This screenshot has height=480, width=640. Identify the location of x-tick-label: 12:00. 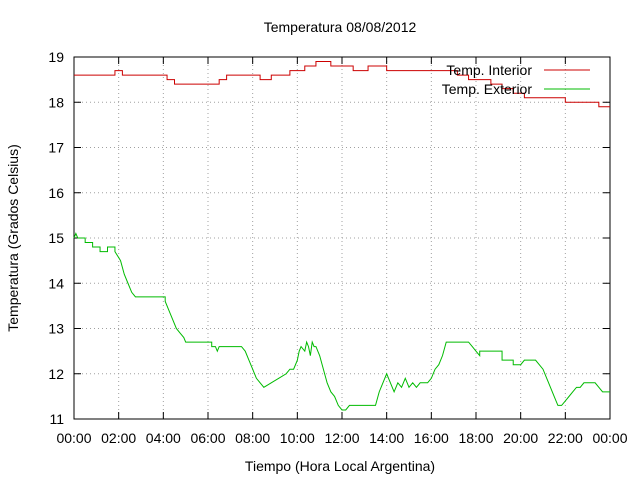
(341, 438).